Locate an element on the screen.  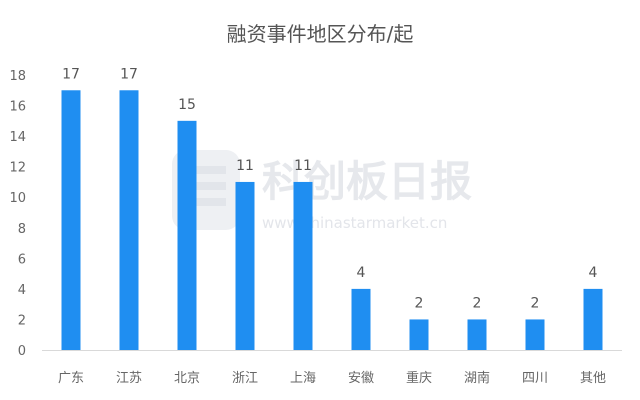
y-tick-label: 6 is located at coordinates (22, 259).